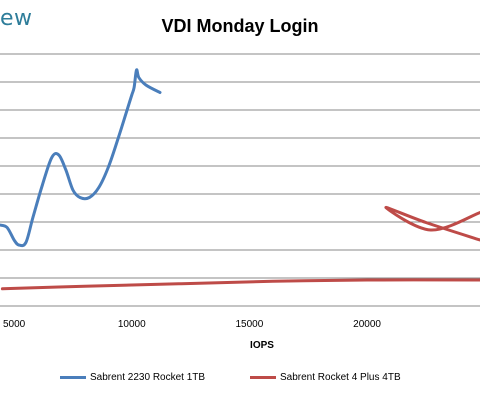  I want to click on x-tick-label: 20000, so click(367, 324).